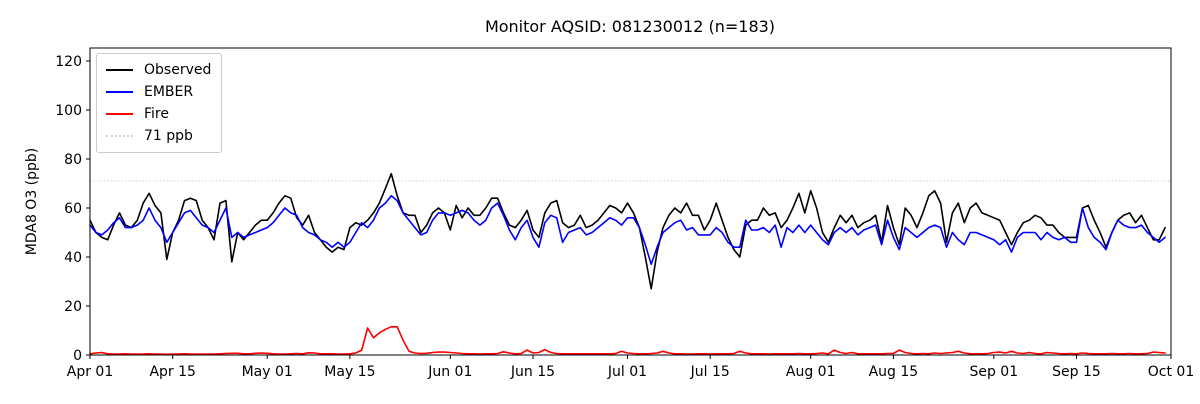  I want to click on legend-item-observed: Observed, so click(158, 70).